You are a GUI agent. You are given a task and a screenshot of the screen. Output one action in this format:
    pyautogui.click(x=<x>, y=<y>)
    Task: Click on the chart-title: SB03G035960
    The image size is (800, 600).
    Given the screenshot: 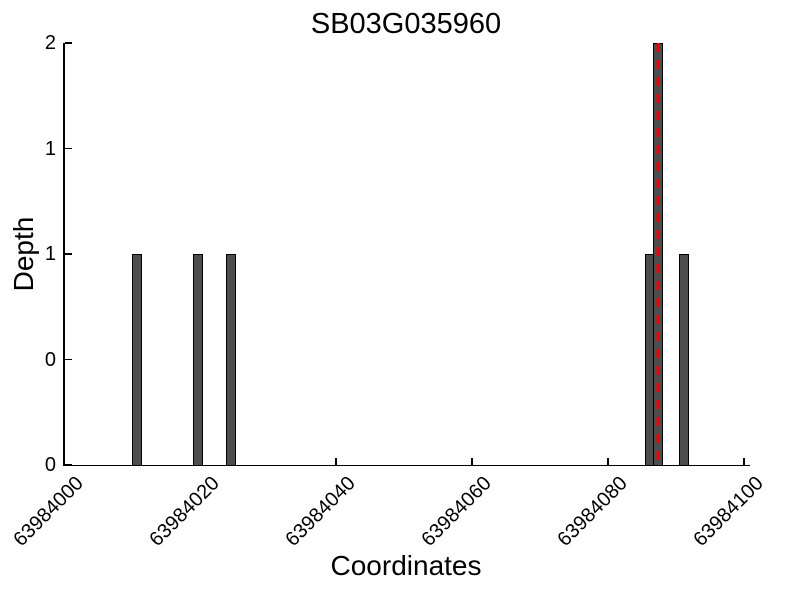 What is the action you would take?
    pyautogui.click(x=406, y=24)
    